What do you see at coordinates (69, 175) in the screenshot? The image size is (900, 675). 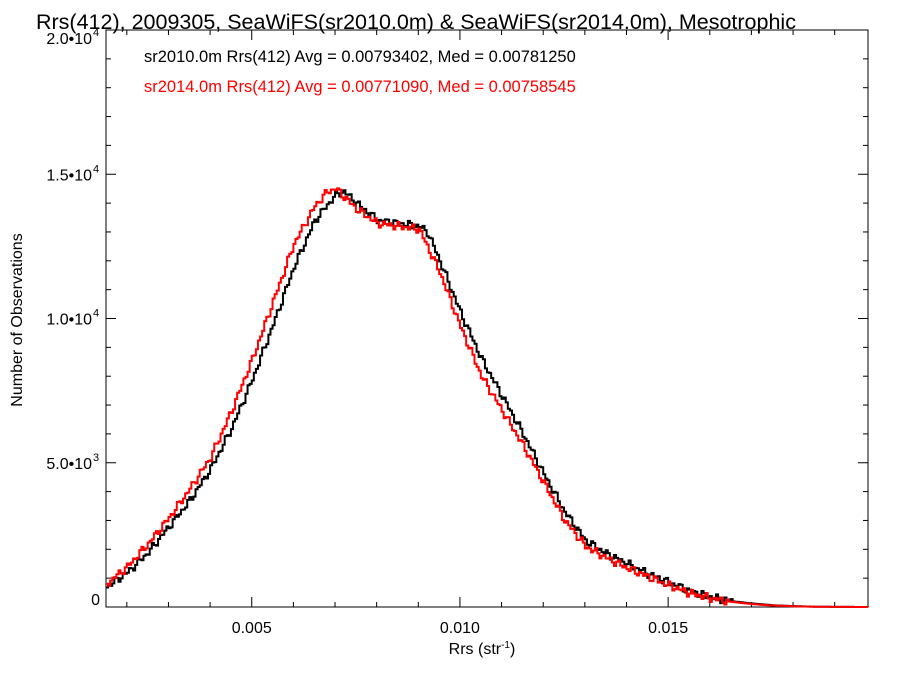 I see `y-tick-label: 1.5•10` at bounding box center [69, 175].